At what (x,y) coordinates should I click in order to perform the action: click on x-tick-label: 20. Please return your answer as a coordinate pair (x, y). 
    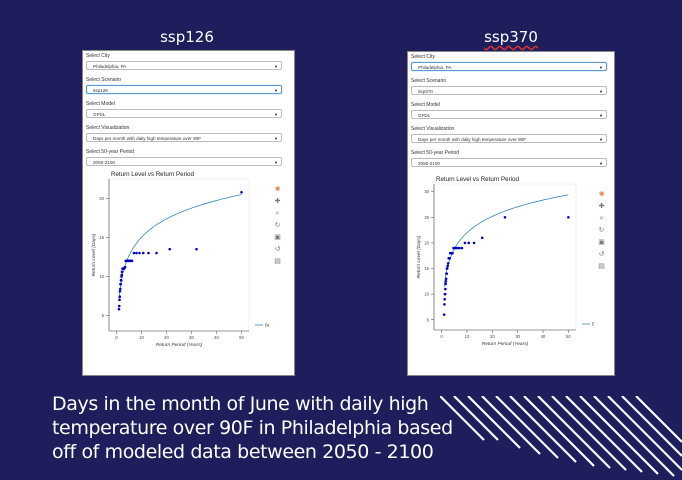
    Looking at the image, I should click on (492, 336).